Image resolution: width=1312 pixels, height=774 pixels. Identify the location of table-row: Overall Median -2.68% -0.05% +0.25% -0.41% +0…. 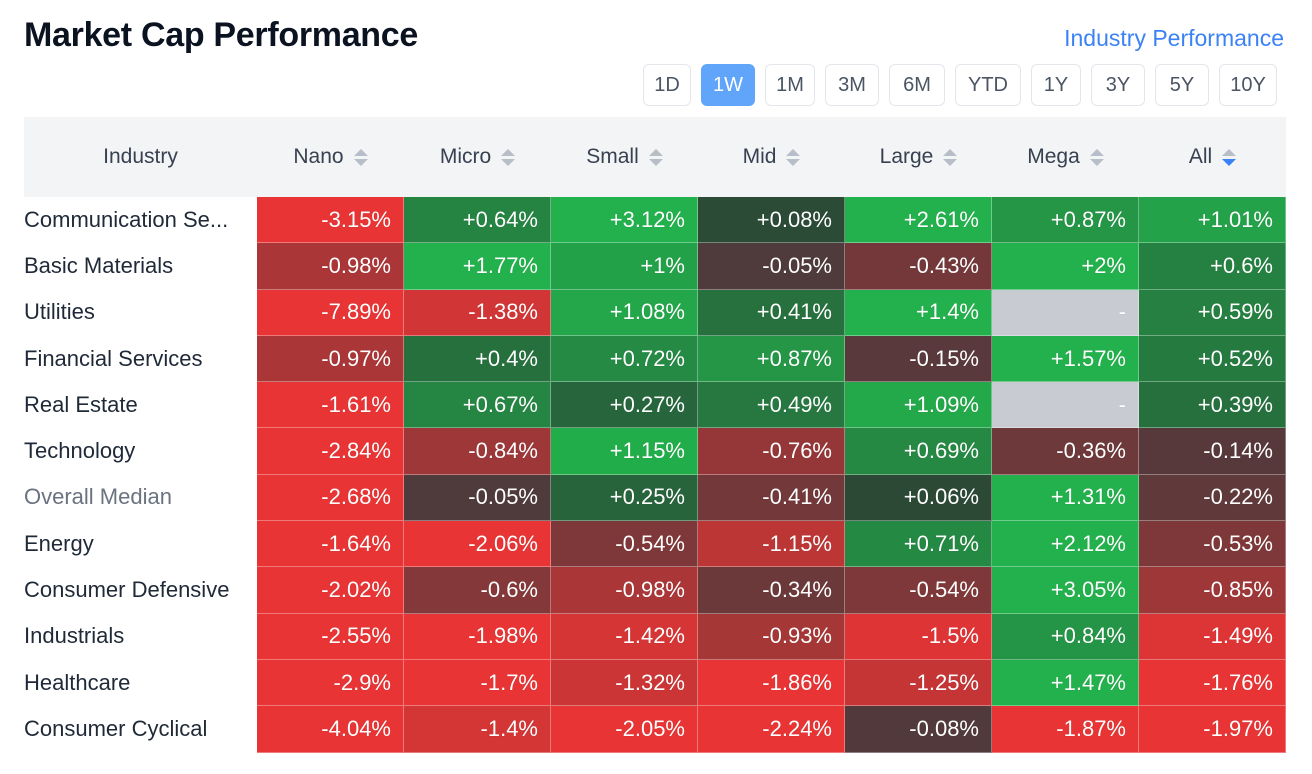
(655, 498).